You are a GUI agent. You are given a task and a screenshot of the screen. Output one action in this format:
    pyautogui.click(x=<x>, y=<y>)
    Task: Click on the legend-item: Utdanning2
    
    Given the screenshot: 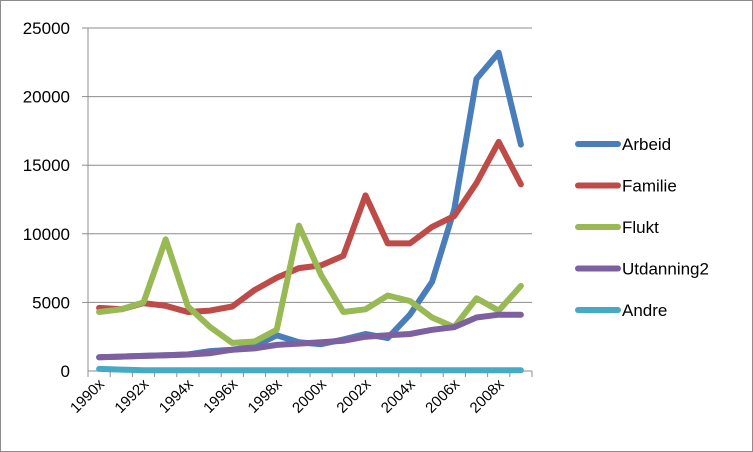 What is the action you would take?
    pyautogui.click(x=642, y=269)
    